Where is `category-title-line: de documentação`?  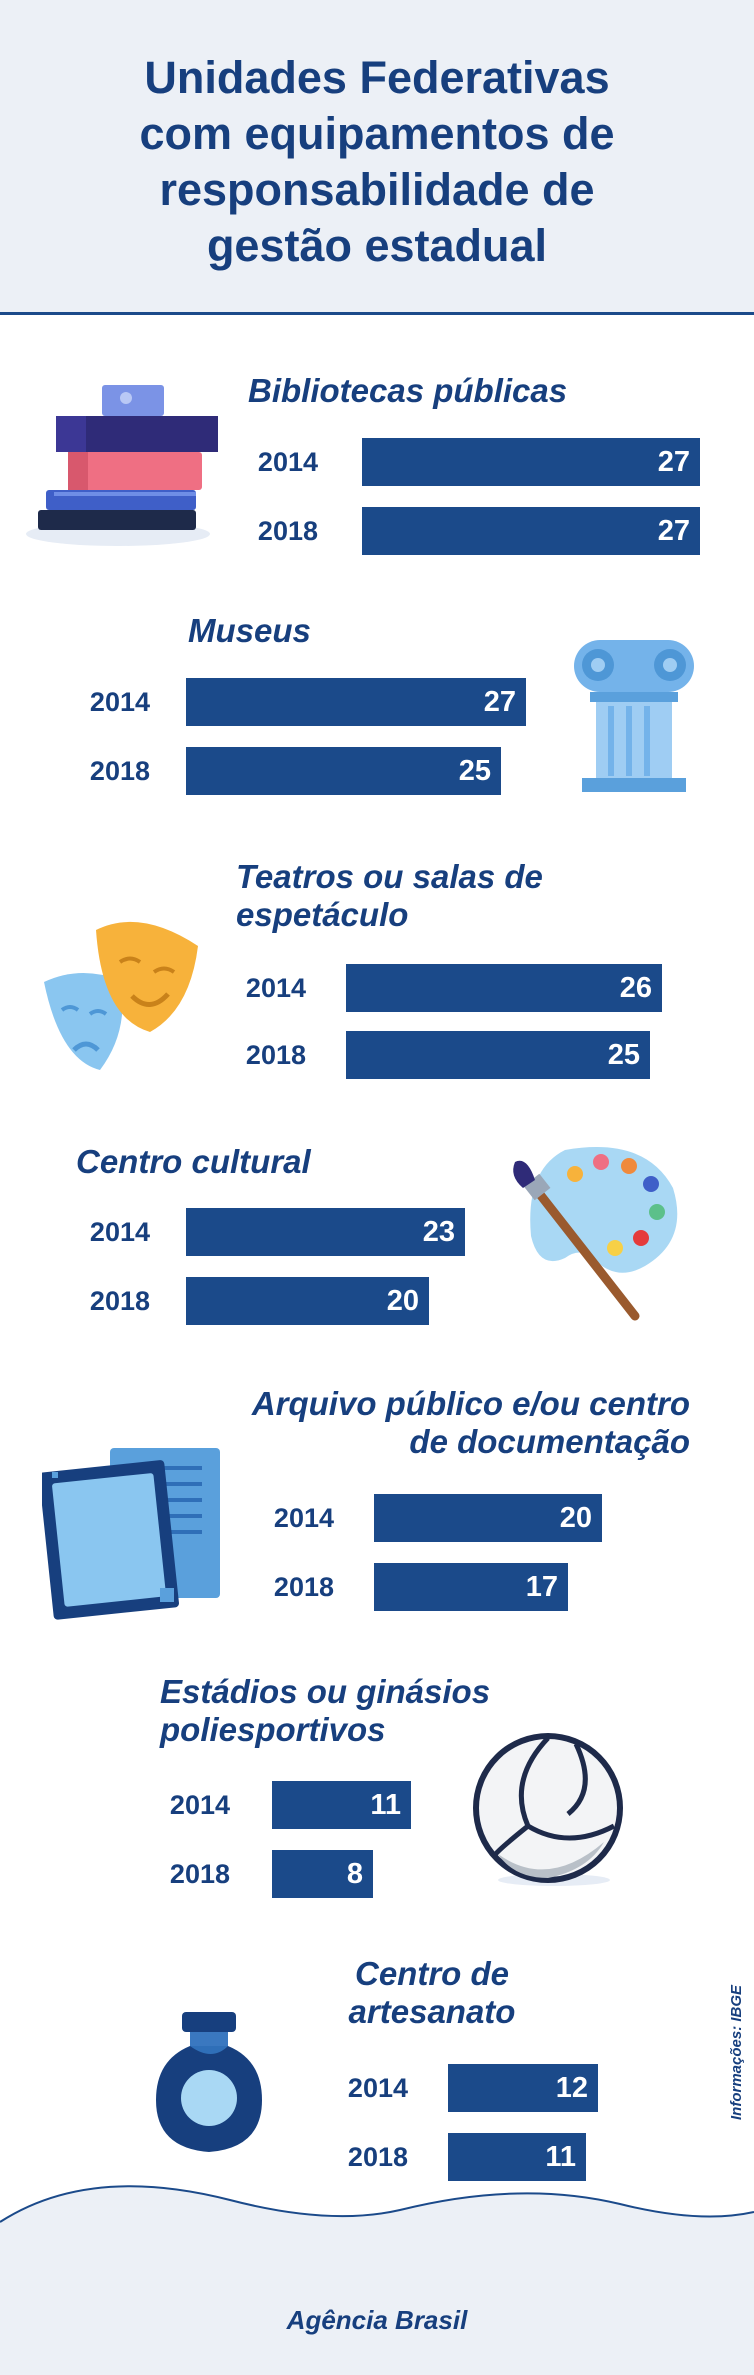
category-title-line: de documentação is located at coordinates (549, 1441).